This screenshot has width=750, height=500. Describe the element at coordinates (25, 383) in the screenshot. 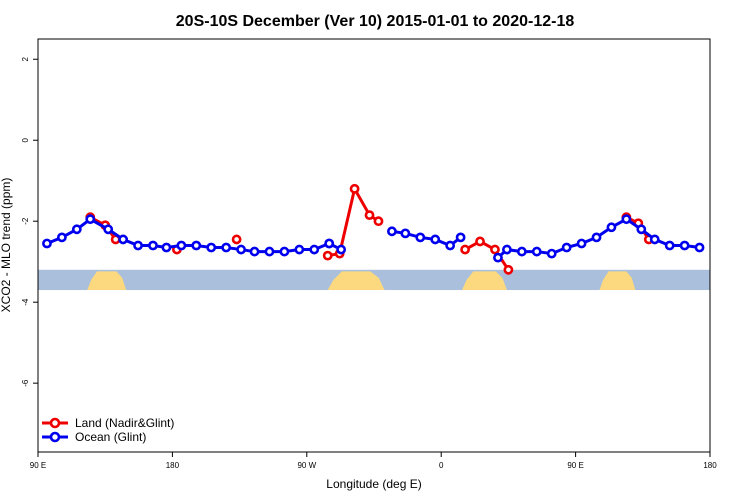

I see `y-tick-label: -6` at that location.